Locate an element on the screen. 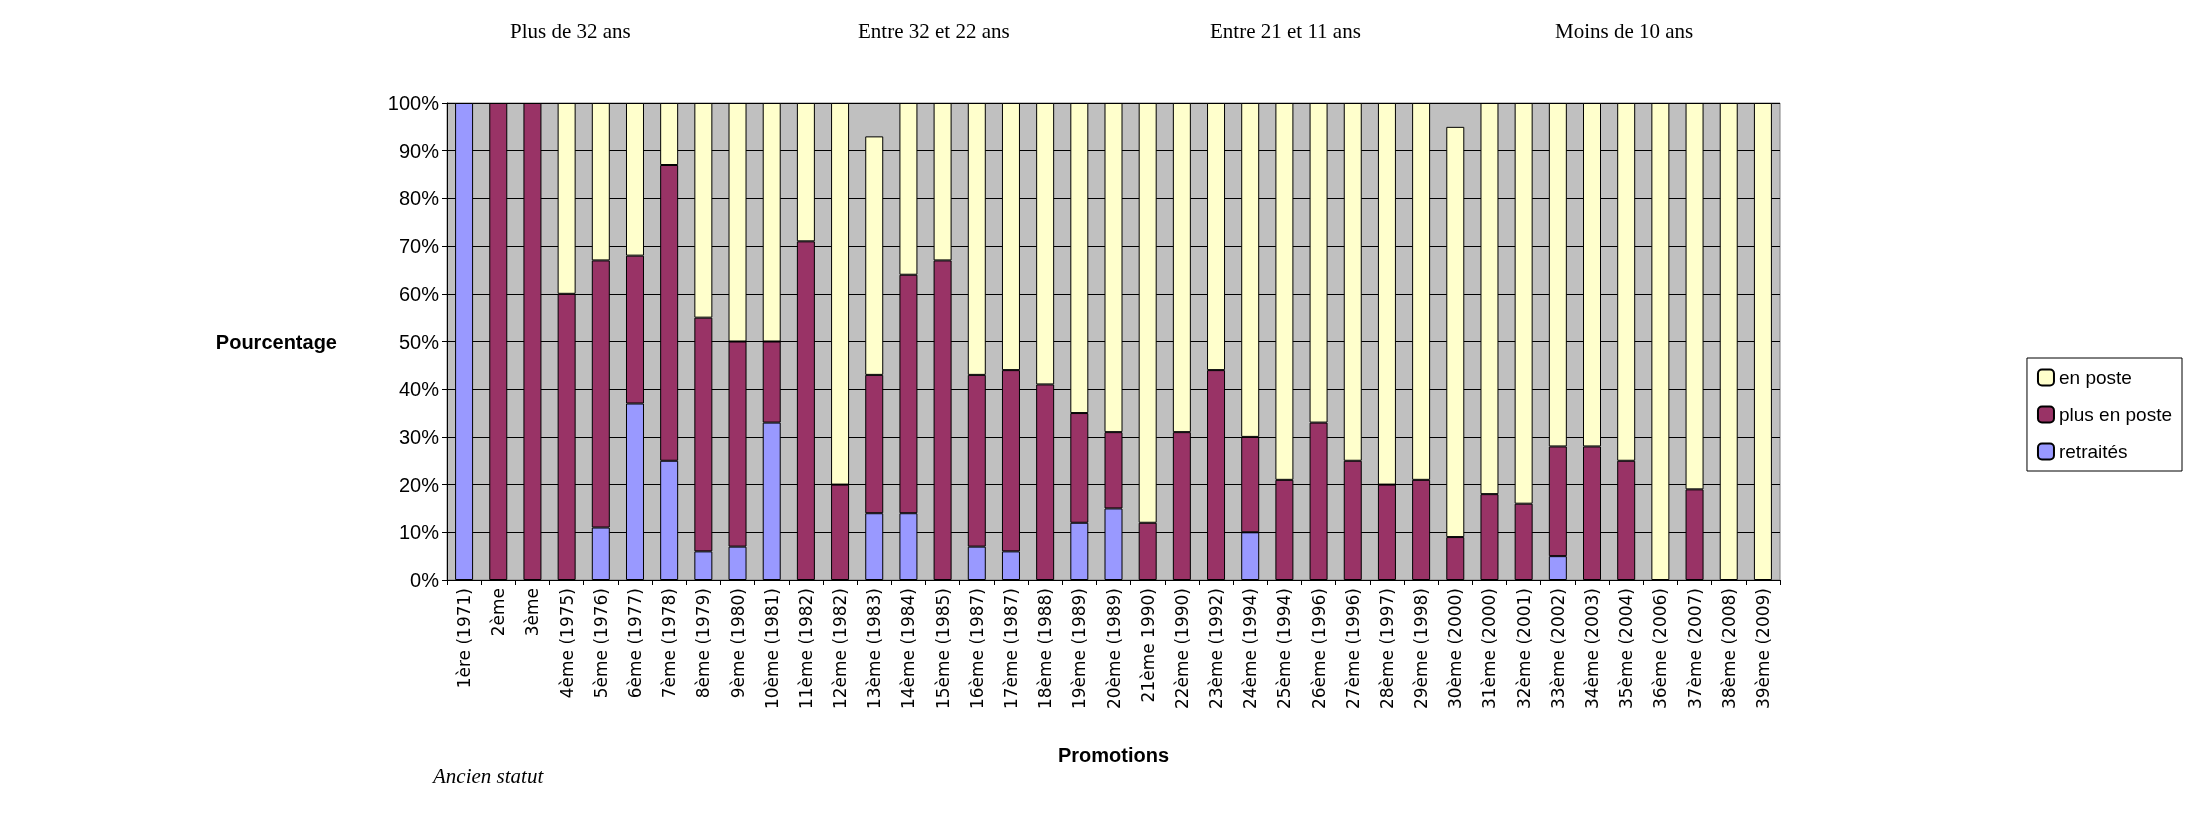 The width and height of the screenshot is (2190, 829). y-tick-label: 60% is located at coordinates (419, 293).